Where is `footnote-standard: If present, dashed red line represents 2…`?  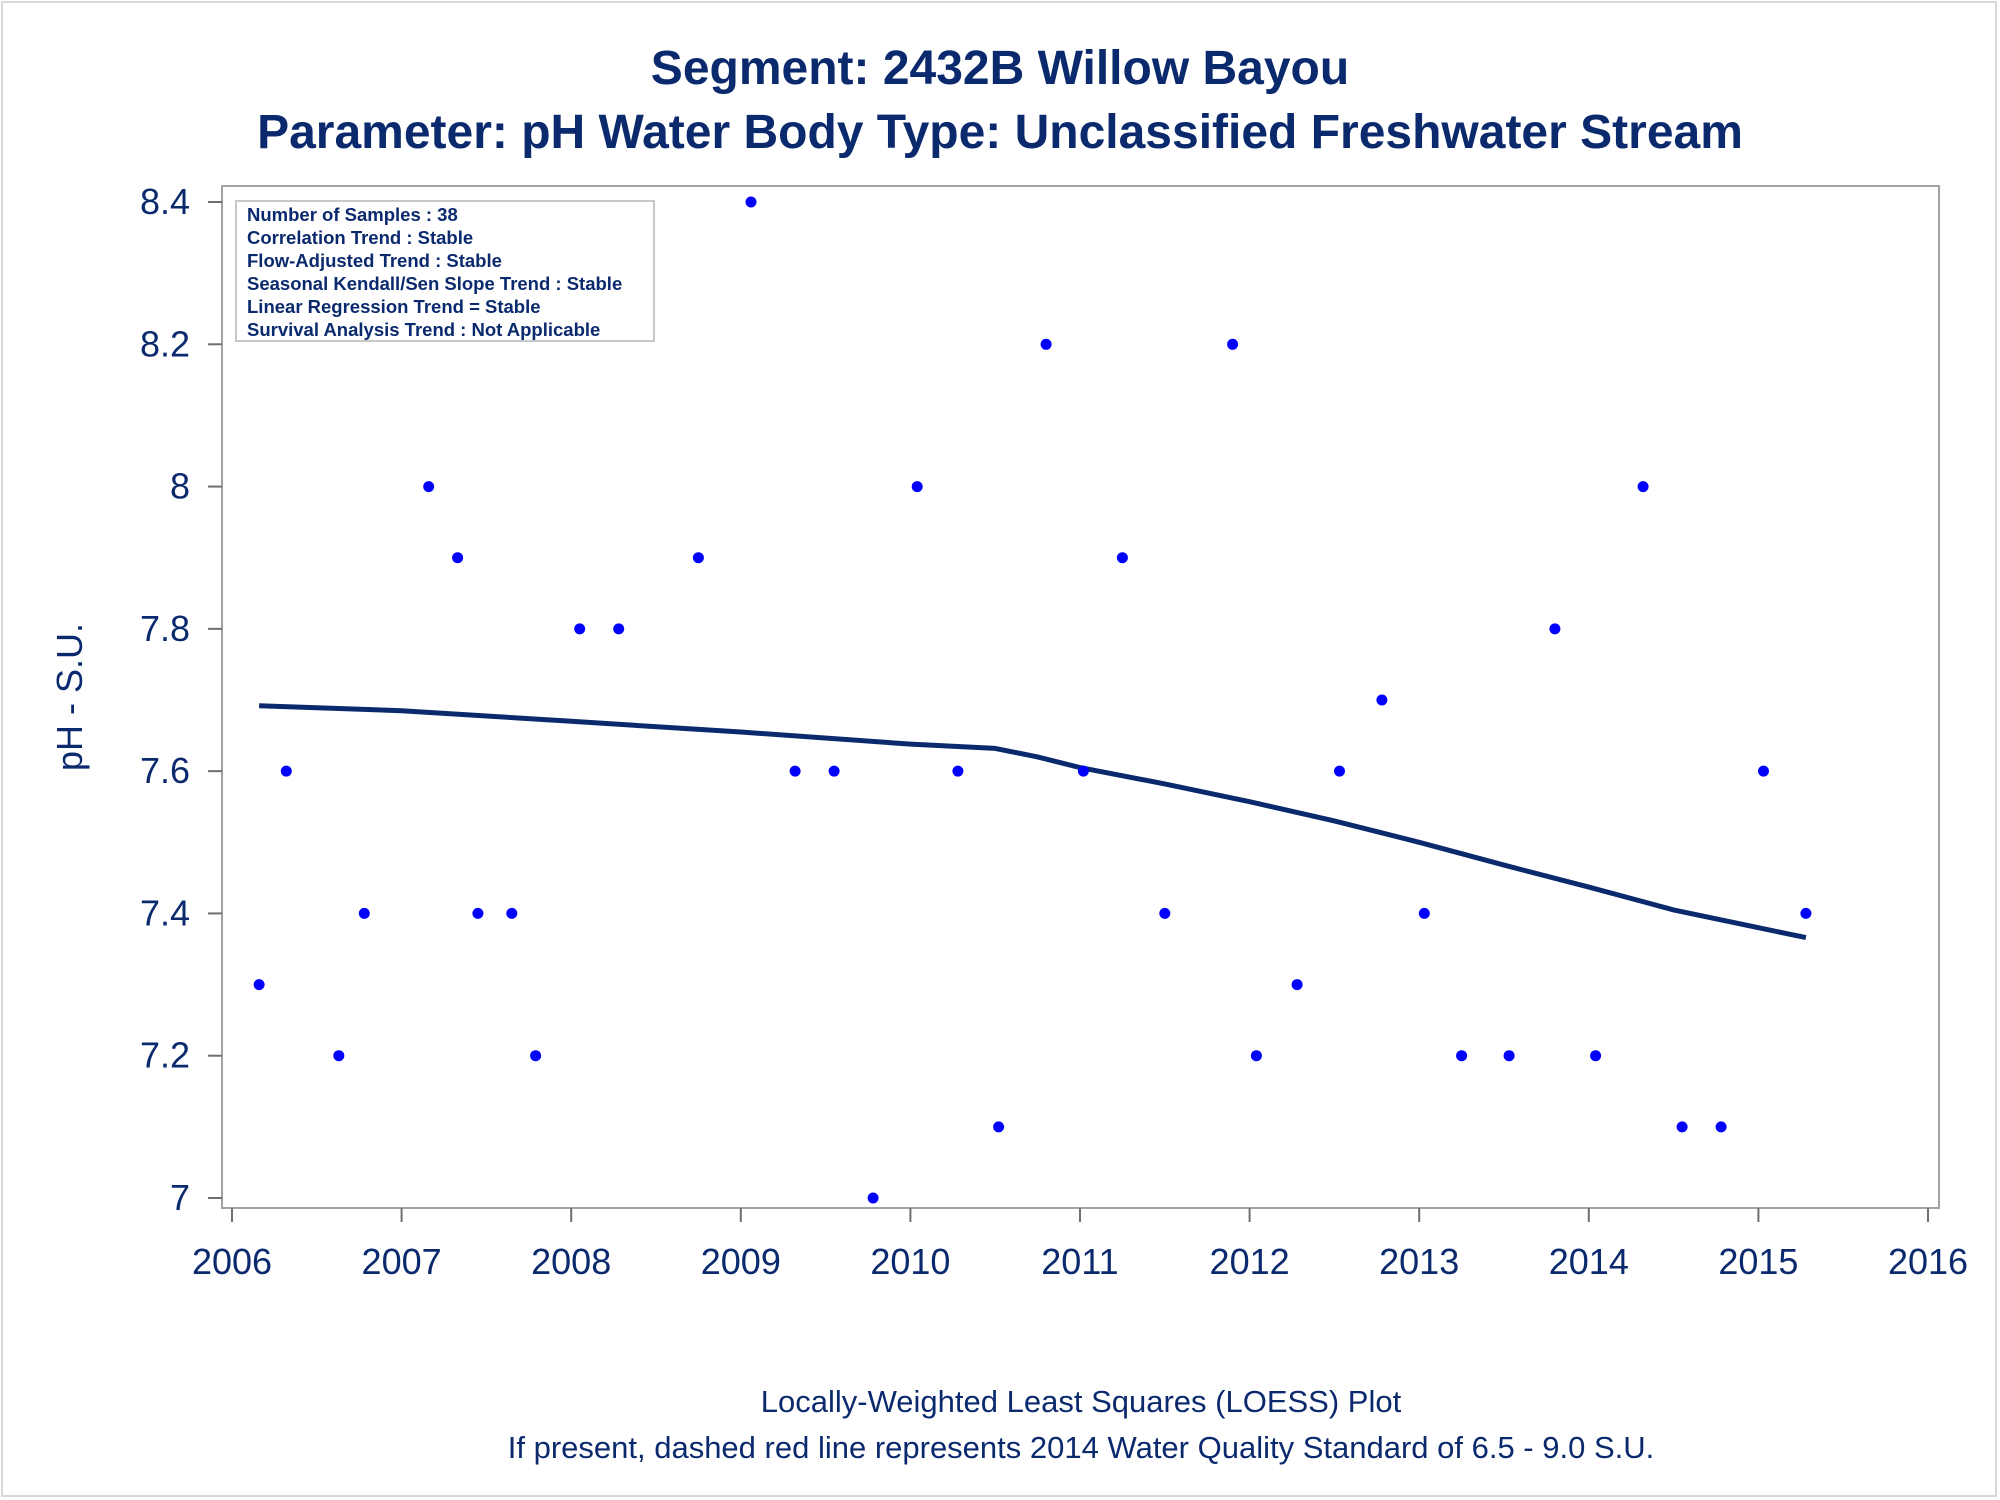
footnote-standard: If present, dashed red line represents 2… is located at coordinates (1081, 1447).